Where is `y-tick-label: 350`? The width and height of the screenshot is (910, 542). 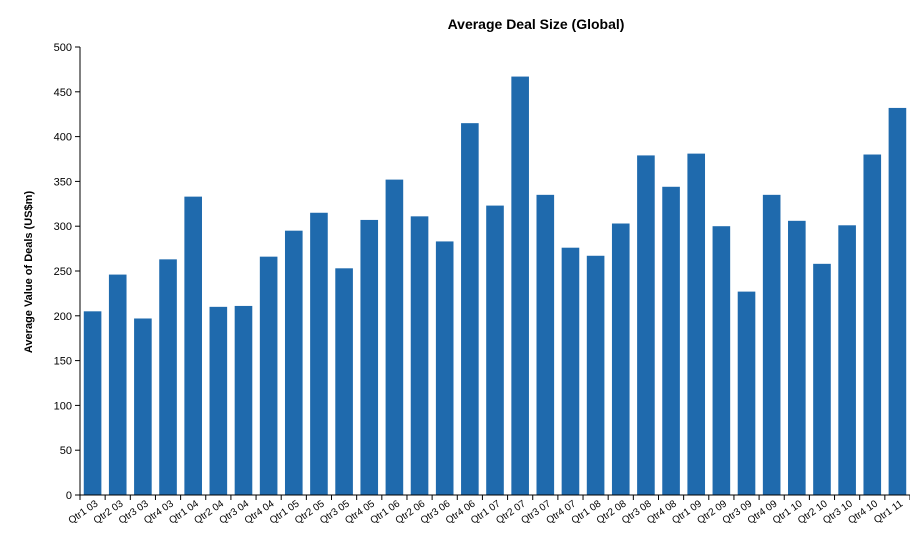
y-tick-label: 350 is located at coordinates (63, 182).